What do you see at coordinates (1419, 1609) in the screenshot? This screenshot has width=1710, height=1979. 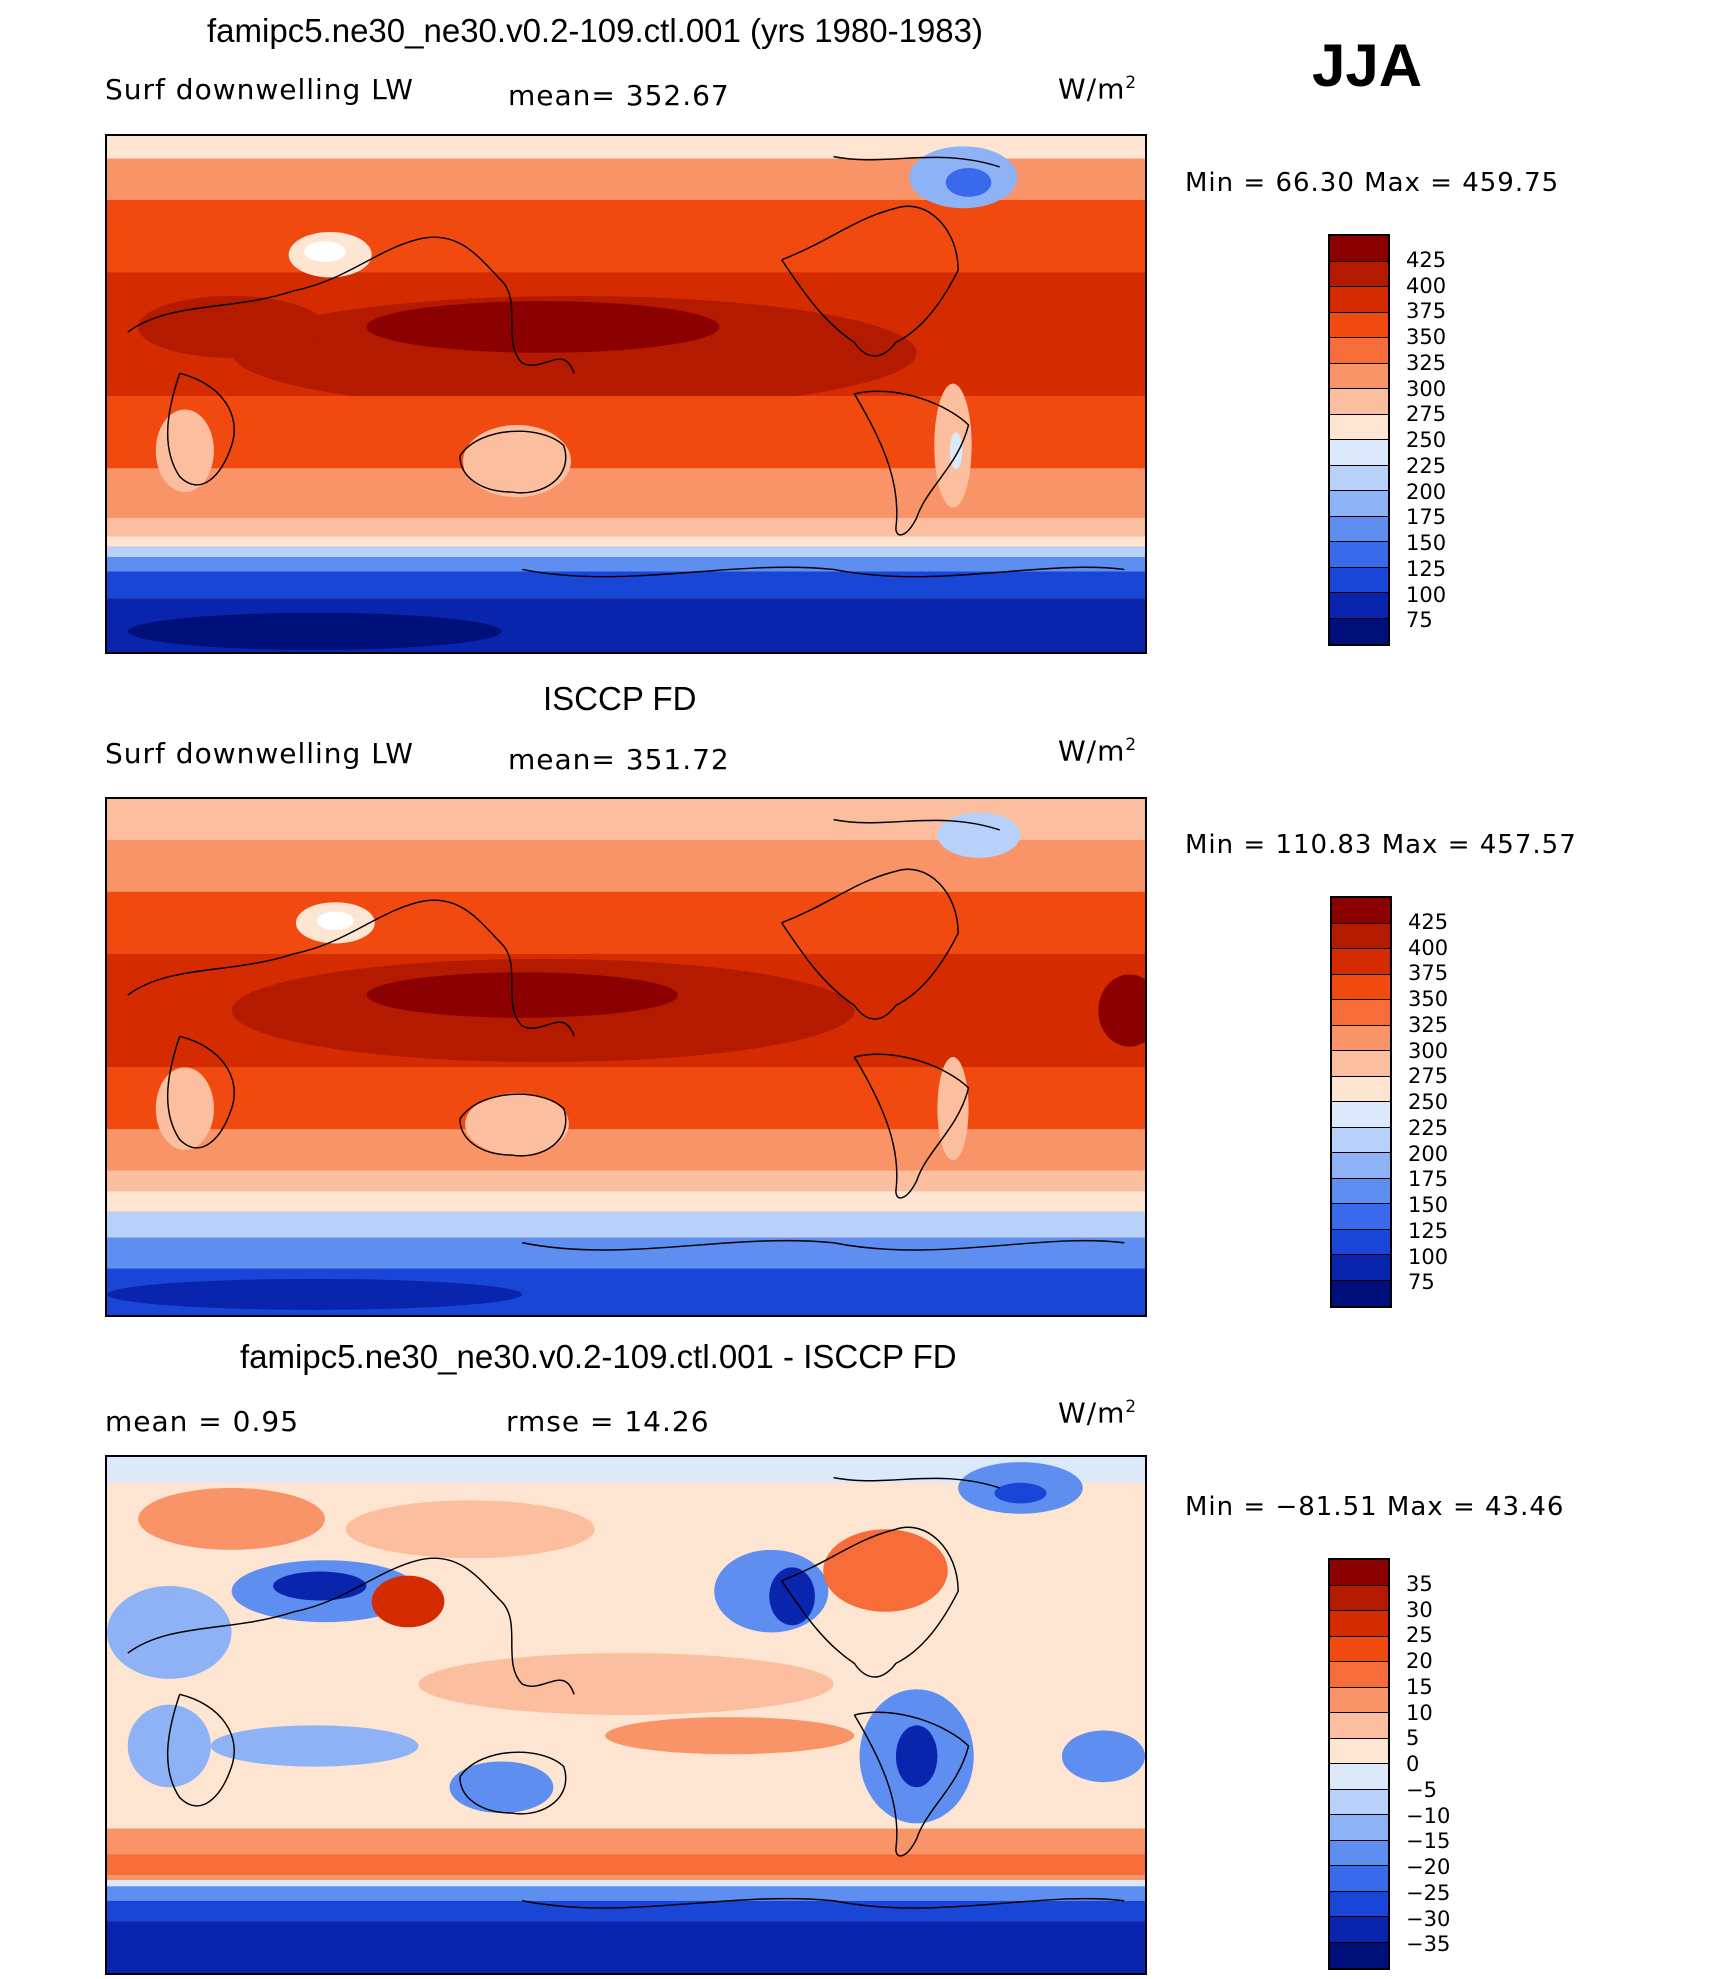 I see `colorbar-tick-label: 30` at bounding box center [1419, 1609].